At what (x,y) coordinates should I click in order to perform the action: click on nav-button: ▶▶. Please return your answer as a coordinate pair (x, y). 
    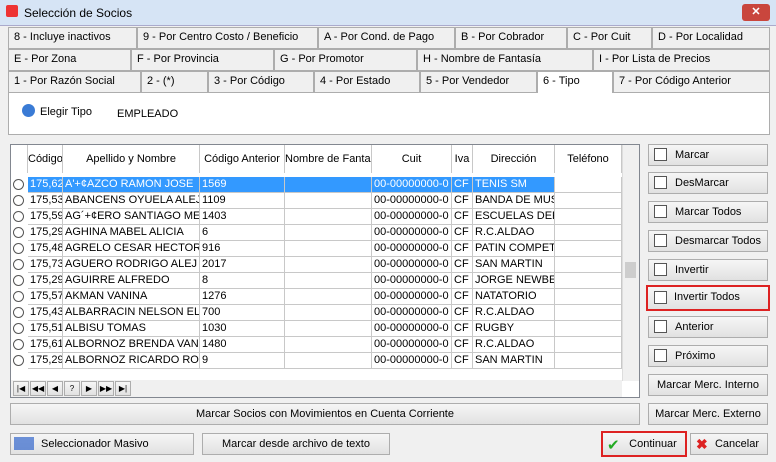
    Looking at the image, I should click on (106, 388).